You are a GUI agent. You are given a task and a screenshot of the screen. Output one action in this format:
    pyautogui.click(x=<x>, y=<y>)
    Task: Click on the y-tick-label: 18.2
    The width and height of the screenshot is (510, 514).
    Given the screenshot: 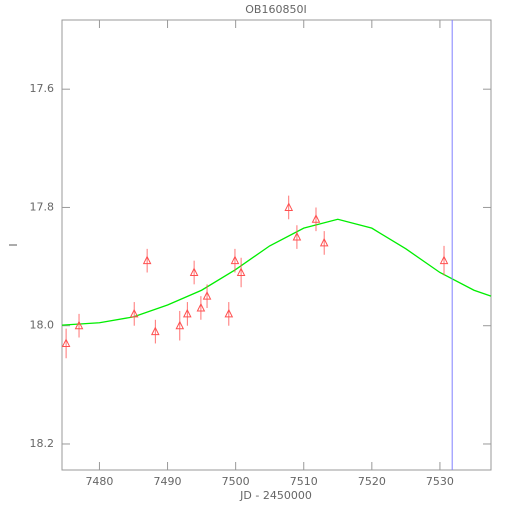 What is the action you would take?
    pyautogui.click(x=42, y=443)
    